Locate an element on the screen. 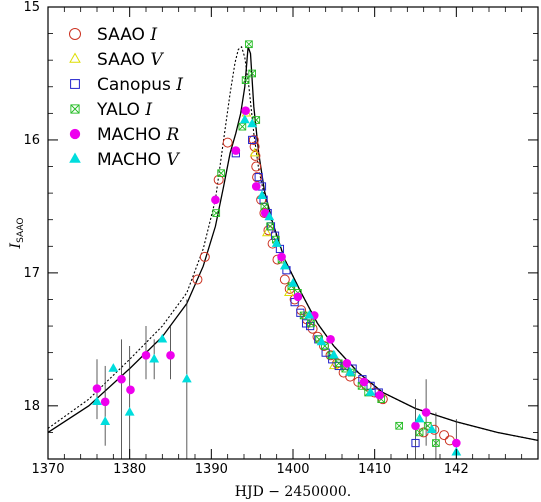 The width and height of the screenshot is (541, 502). legend-marker-macho_v is located at coordinates (75, 157).